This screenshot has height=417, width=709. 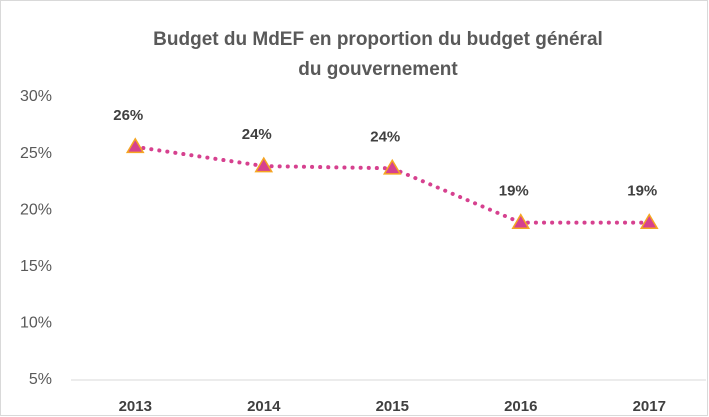 What do you see at coordinates (36, 153) in the screenshot?
I see `y-tick-label: 25%` at bounding box center [36, 153].